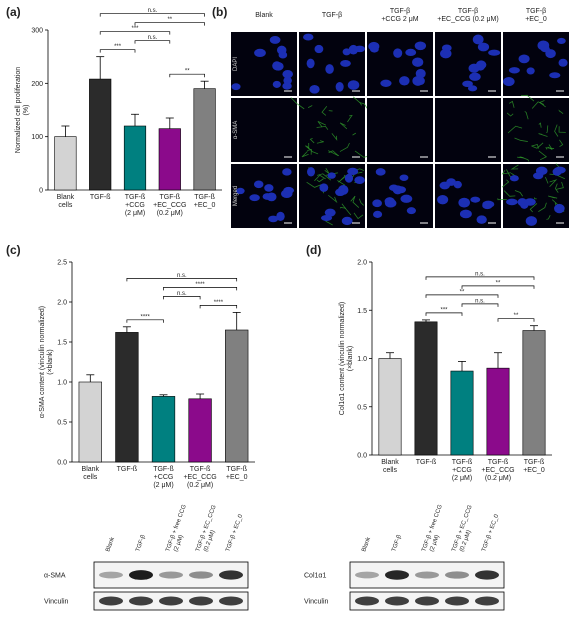 This screenshot has height=619, width=578. I want to click on y-tick-label: 300, so click(37, 31).